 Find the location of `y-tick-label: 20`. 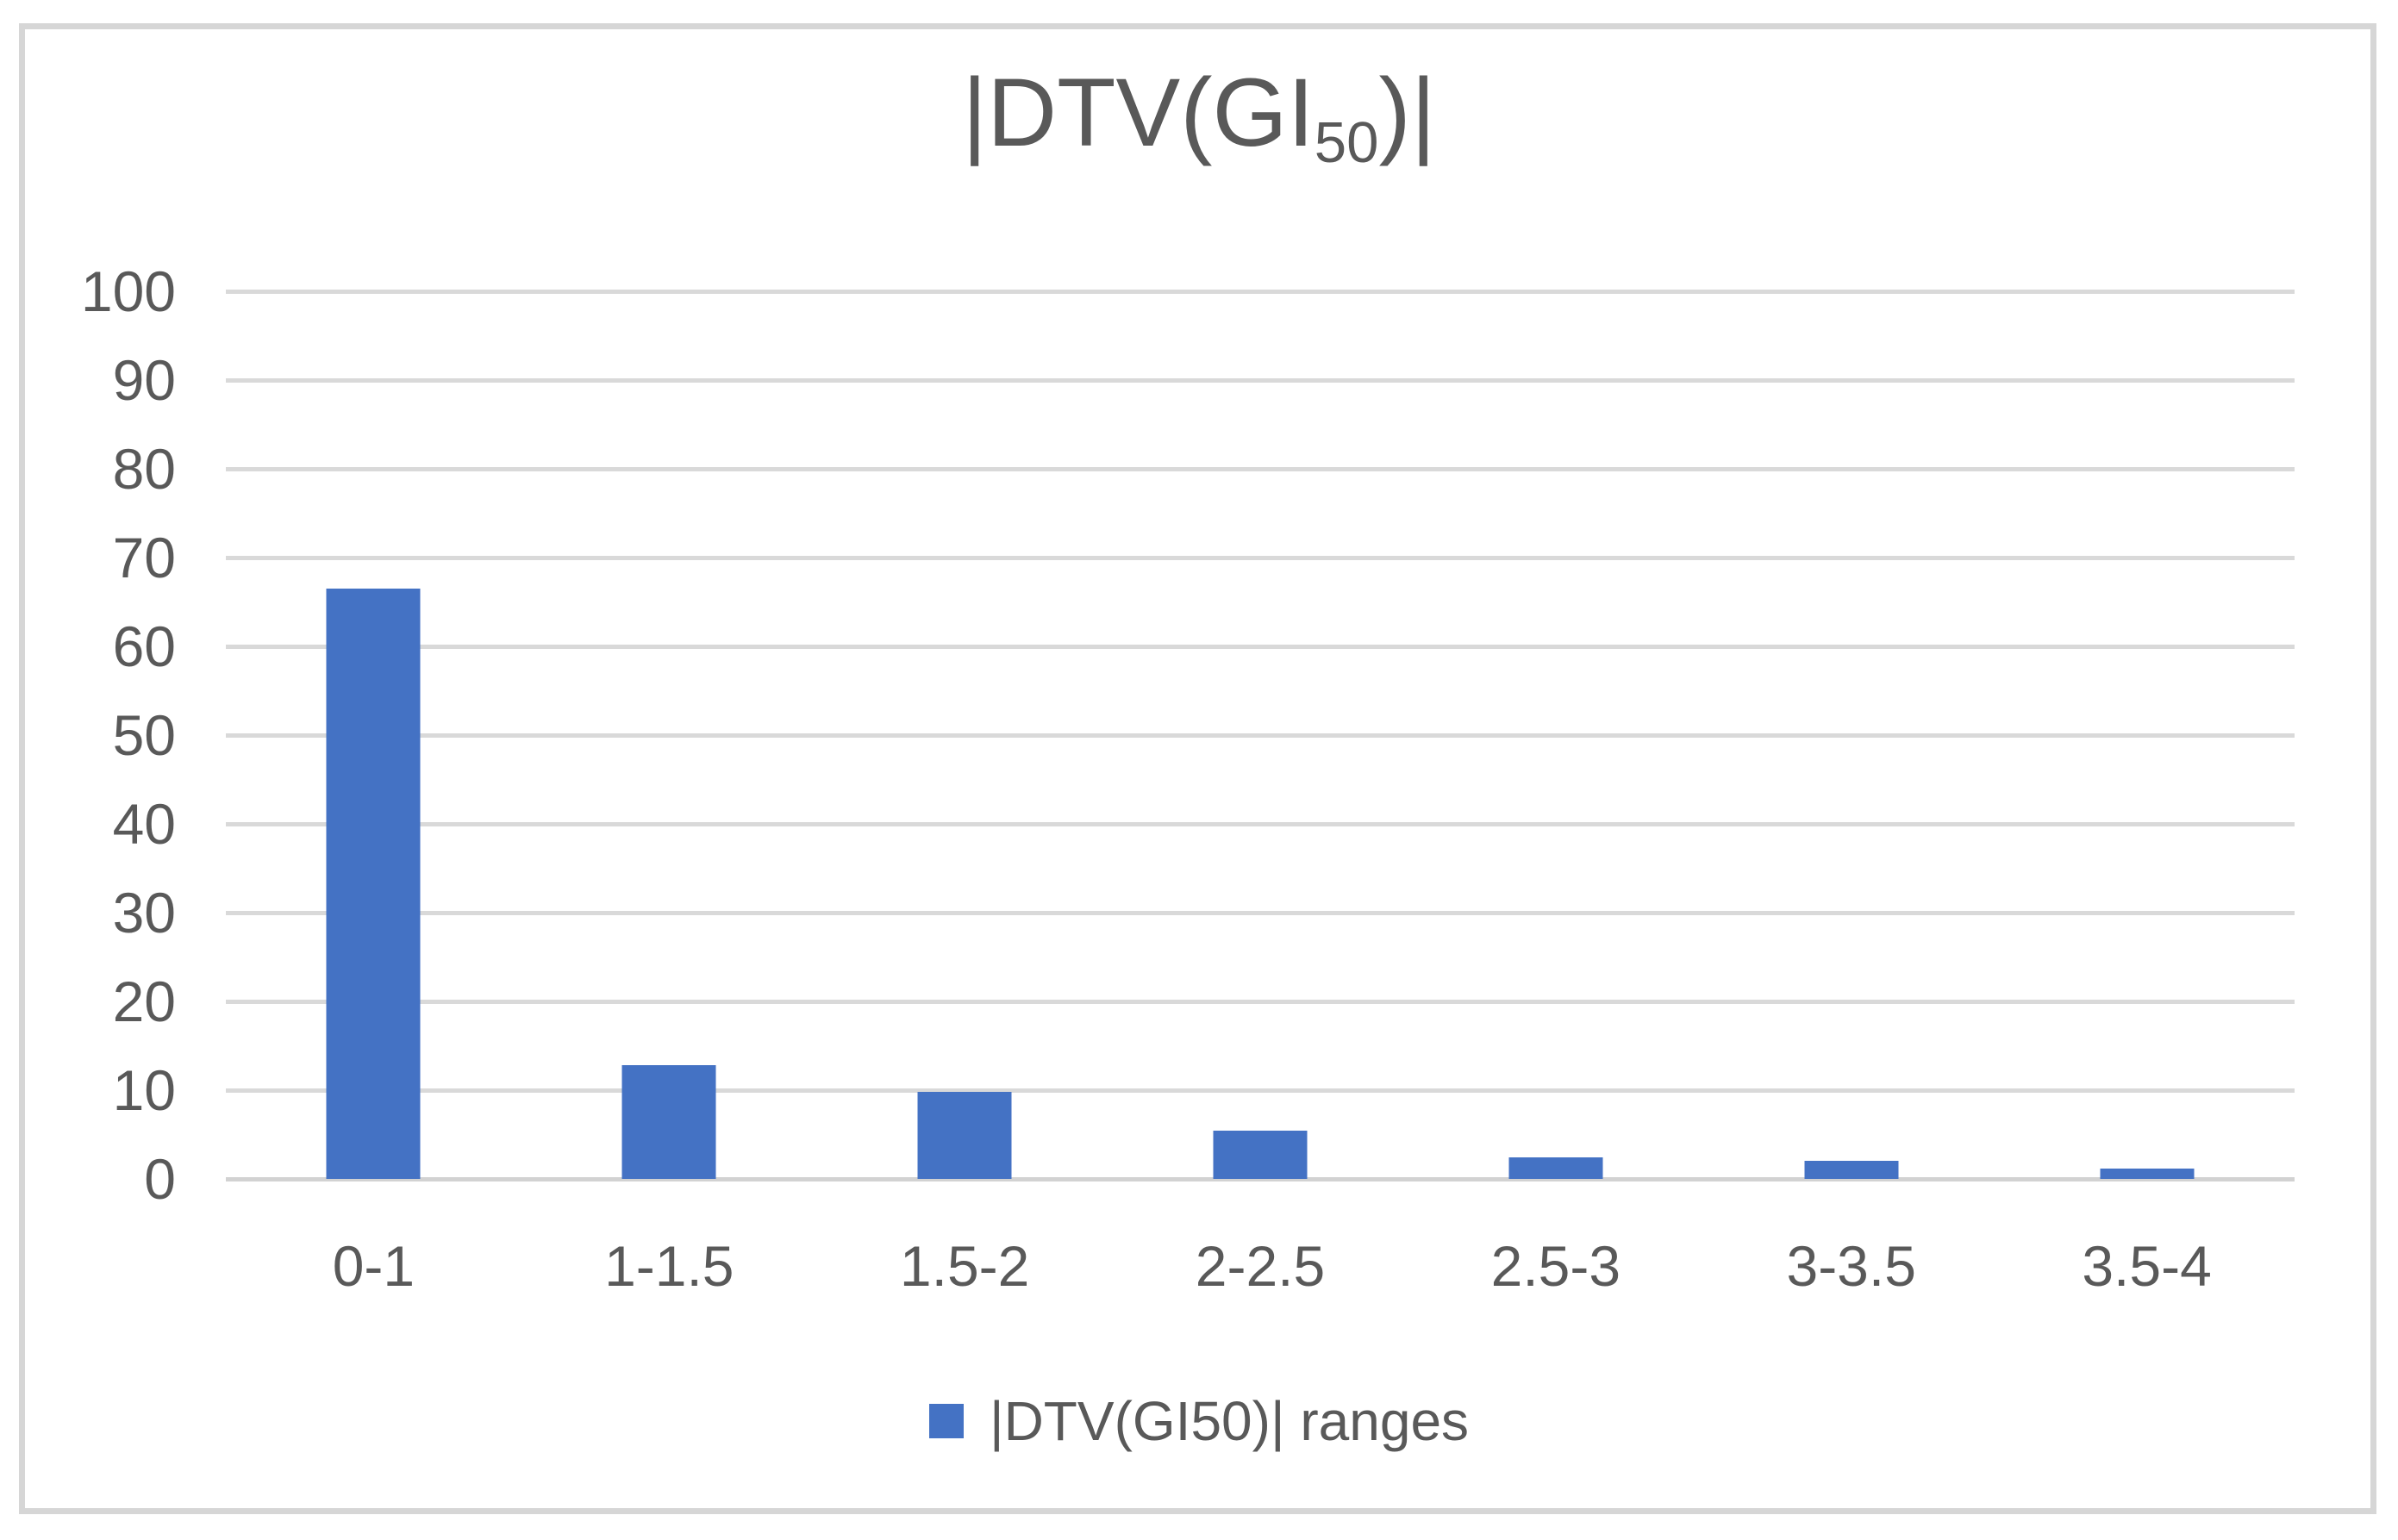

y-tick-label: 20 is located at coordinates (144, 1001).